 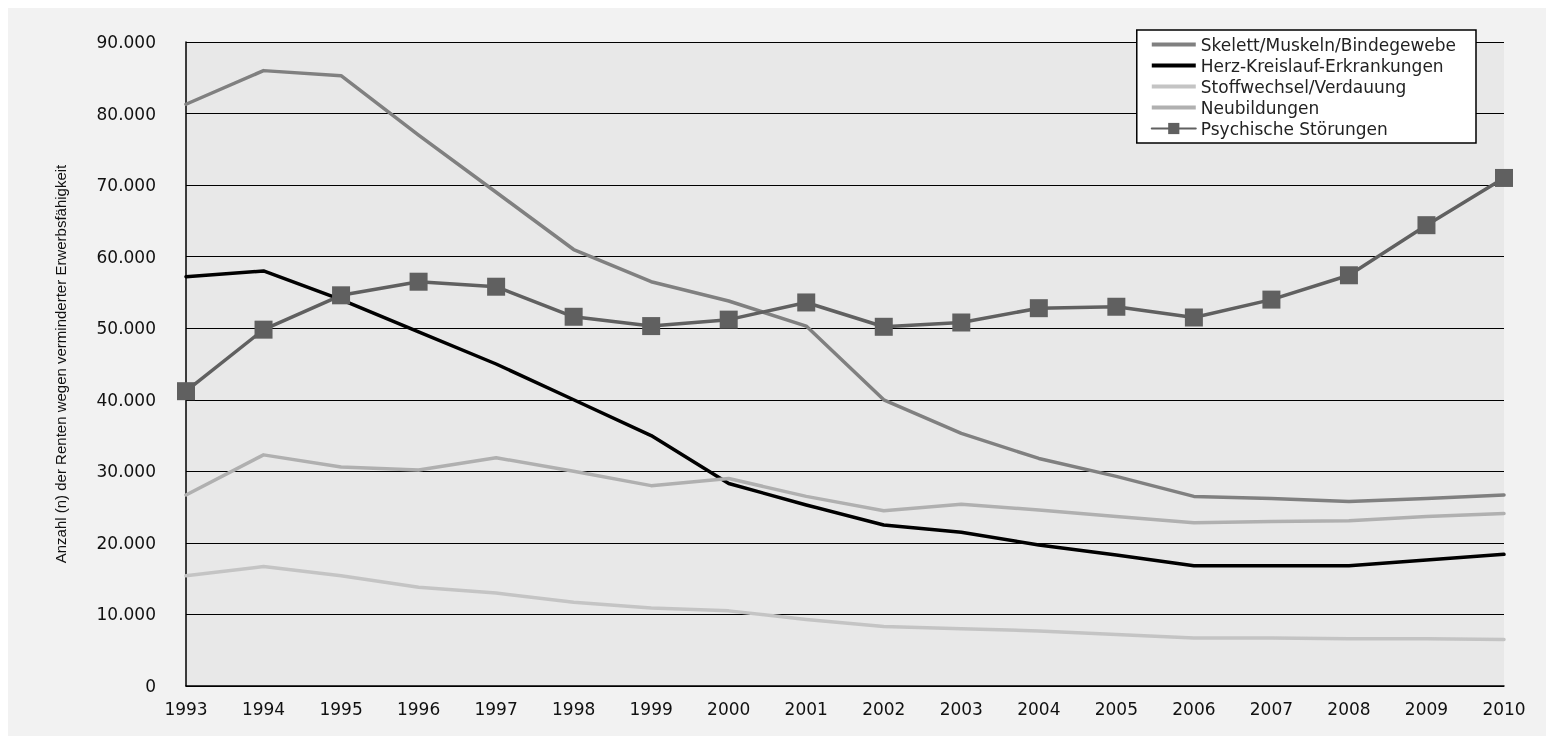 I want to click on x-tick-label: 2002, so click(x=884, y=708).